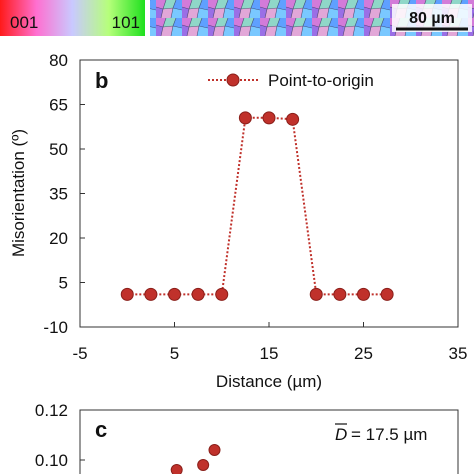  I want to click on x-tick-label: -5, so click(79, 353).